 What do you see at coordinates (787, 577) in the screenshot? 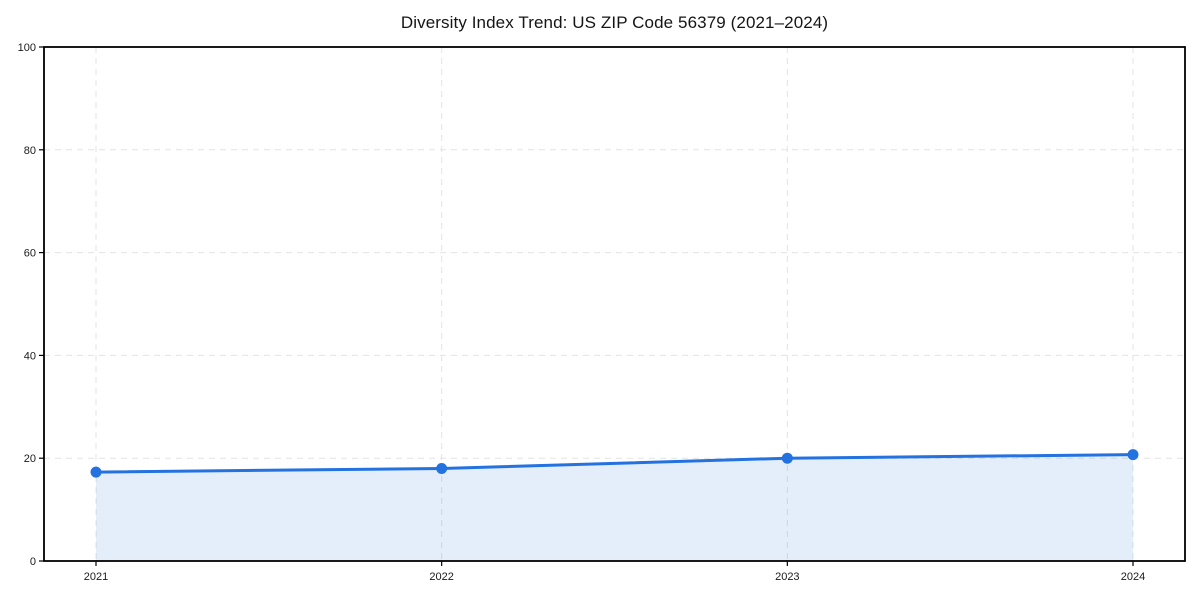
I see `x-tick-label: 2023` at bounding box center [787, 577].